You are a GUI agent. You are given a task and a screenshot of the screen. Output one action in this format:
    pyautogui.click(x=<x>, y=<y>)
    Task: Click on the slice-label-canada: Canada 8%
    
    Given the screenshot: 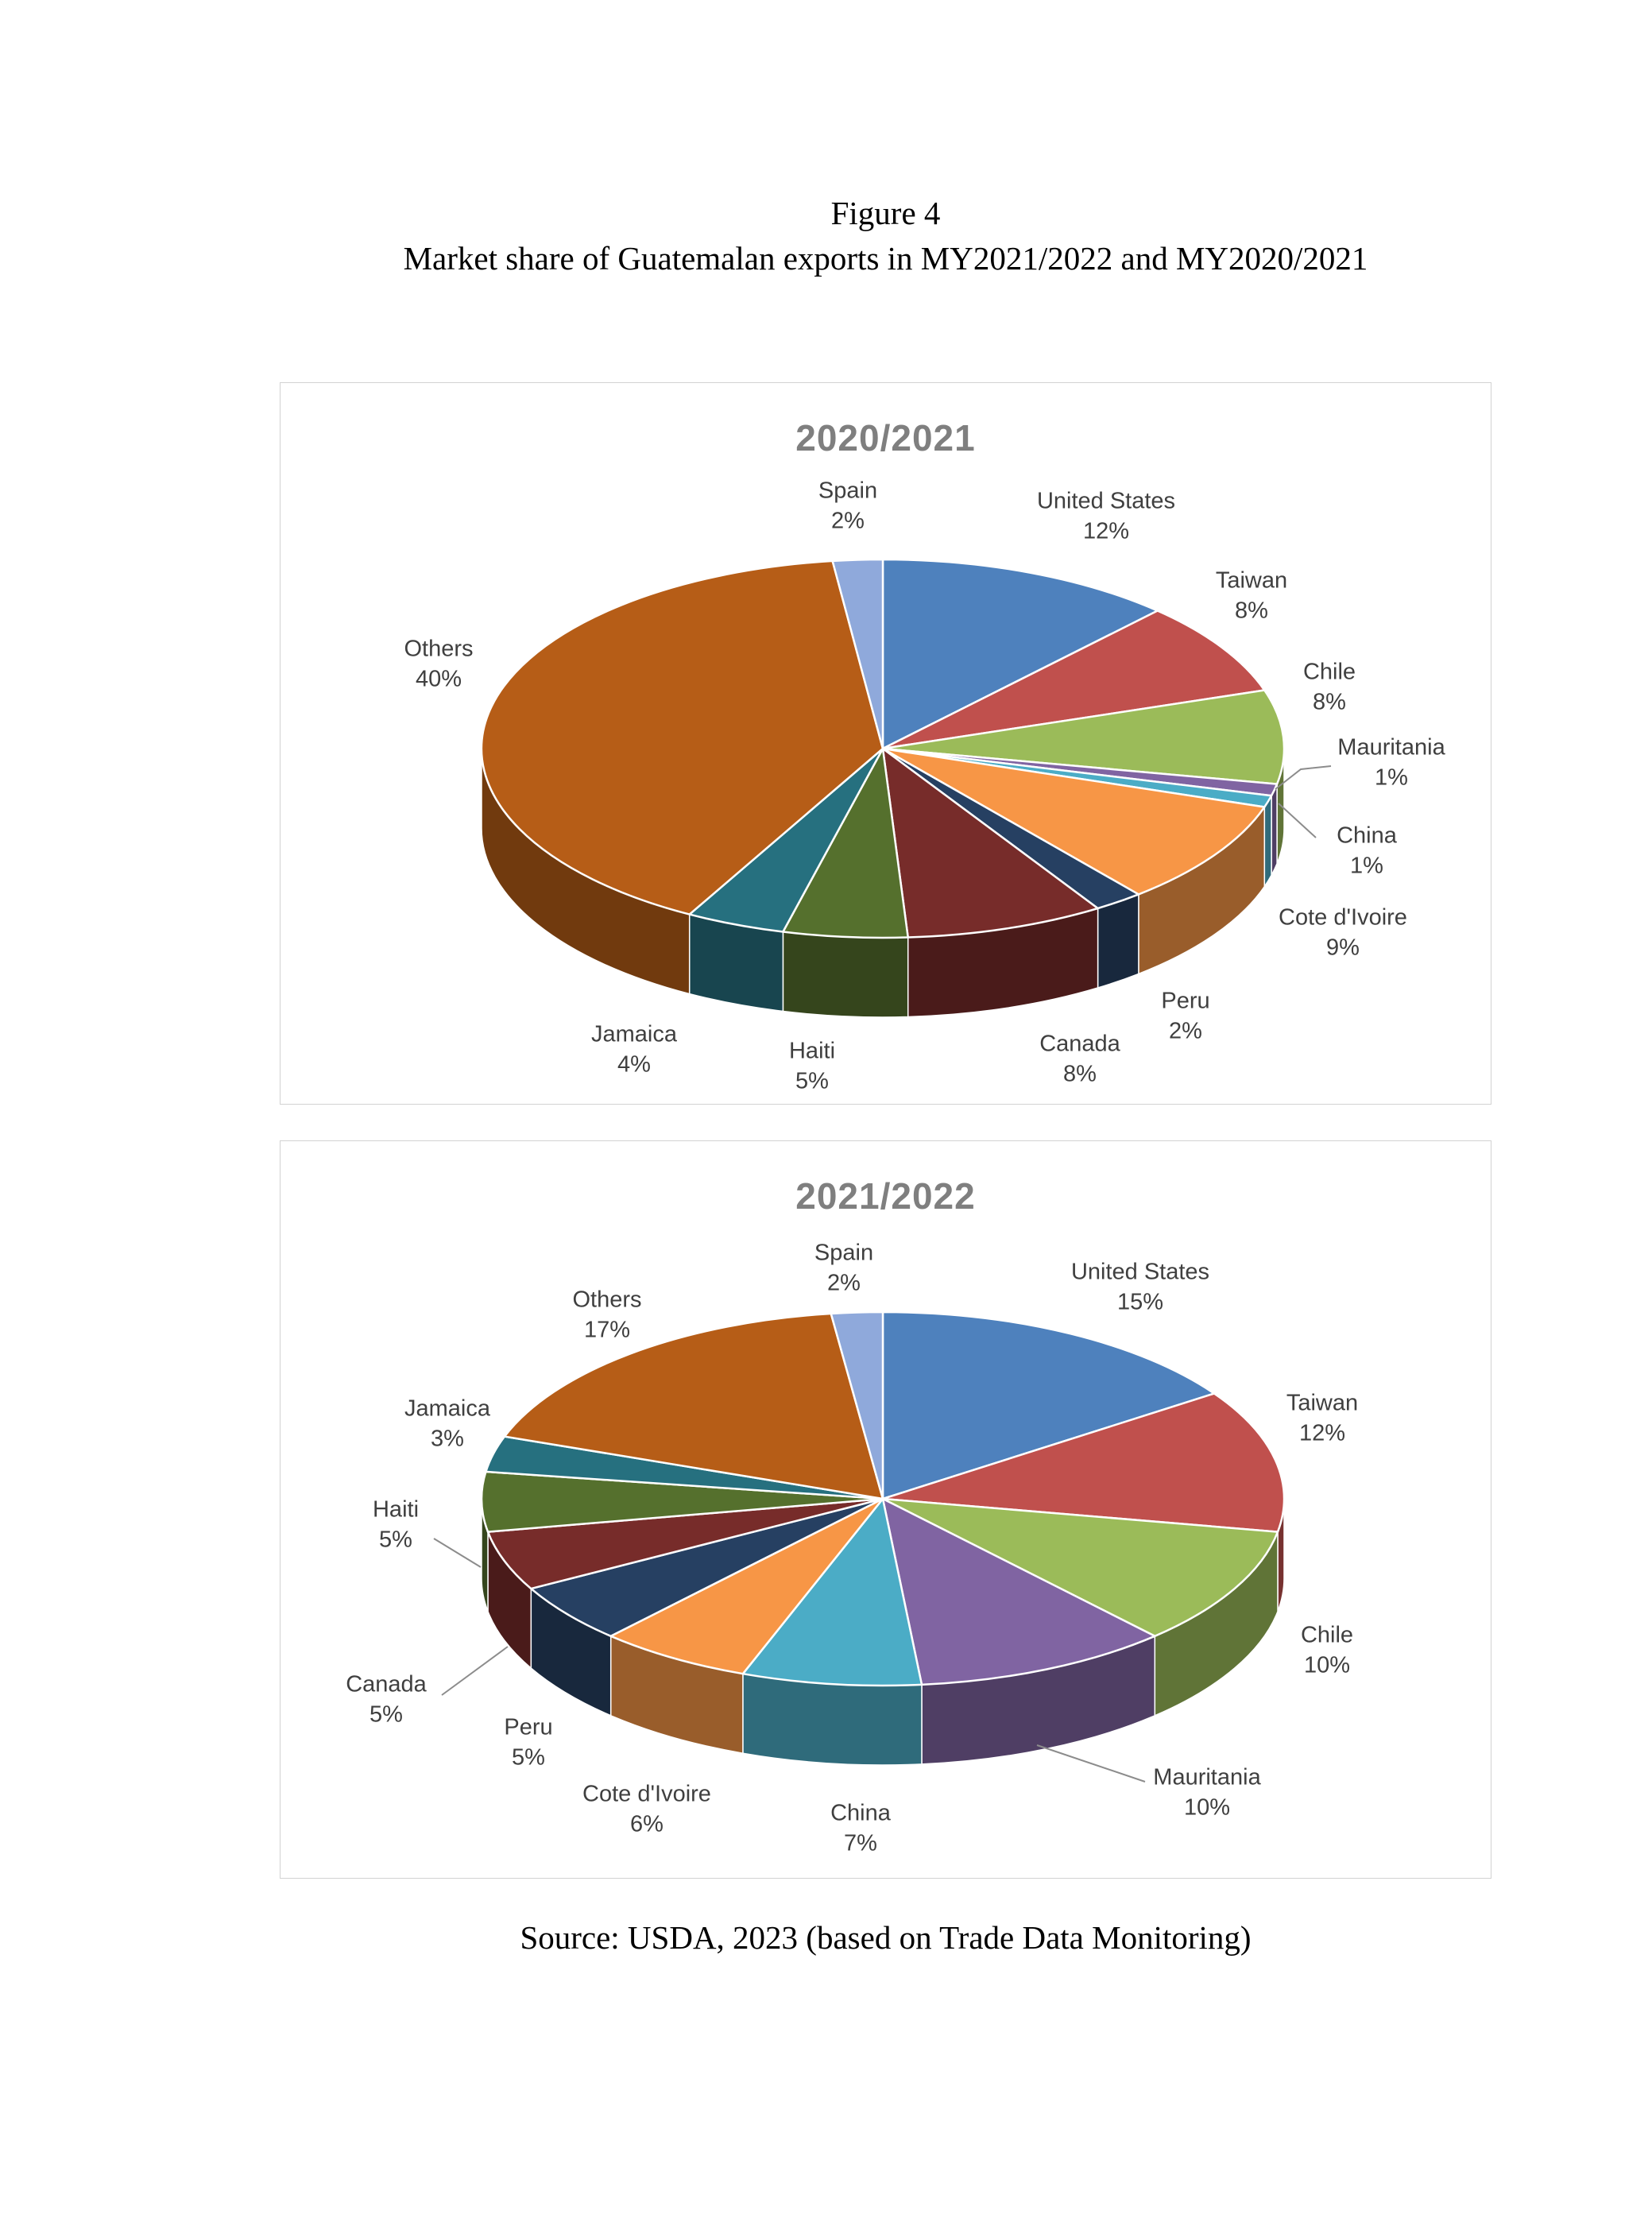 What is the action you would take?
    pyautogui.click(x=1079, y=1059)
    